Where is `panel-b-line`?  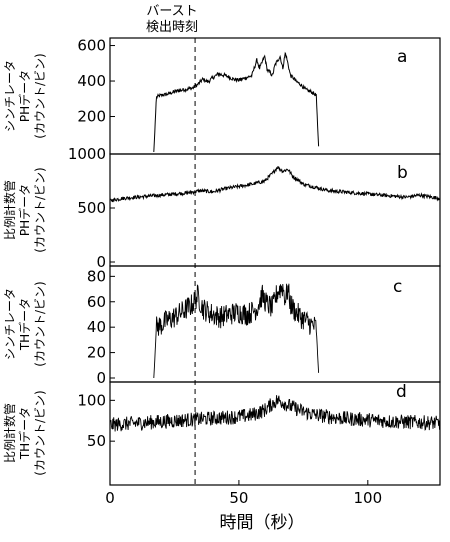
panel-b-line is located at coordinates (275, 184).